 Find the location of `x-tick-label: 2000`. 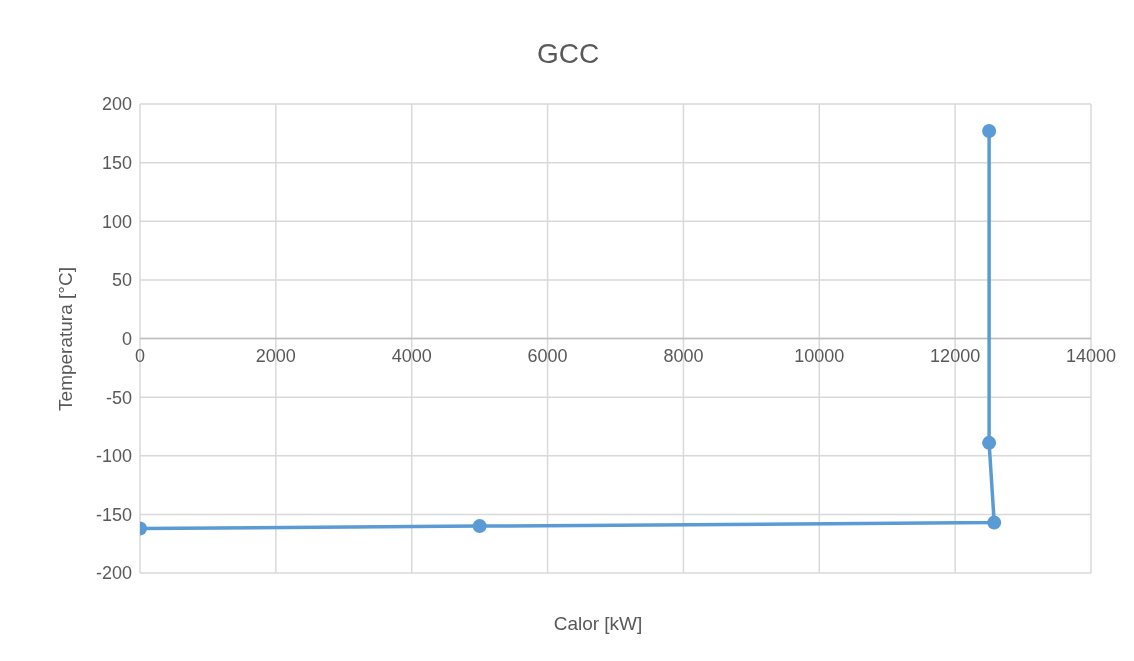

x-tick-label: 2000 is located at coordinates (275, 356).